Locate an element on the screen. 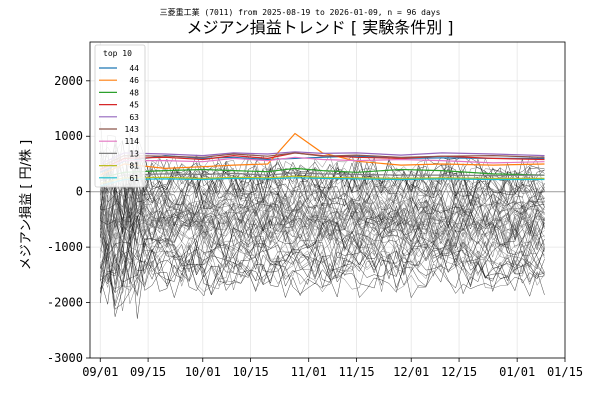 Image resolution: width=600 pixels, height=400 pixels. y-tick-label: -1000 is located at coordinates (65, 247).